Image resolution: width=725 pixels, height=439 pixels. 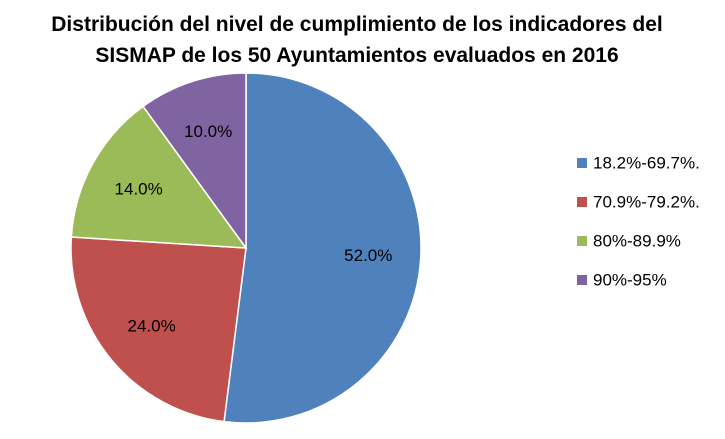 I want to click on legend-item-4: 90%-95%, so click(x=622, y=280).